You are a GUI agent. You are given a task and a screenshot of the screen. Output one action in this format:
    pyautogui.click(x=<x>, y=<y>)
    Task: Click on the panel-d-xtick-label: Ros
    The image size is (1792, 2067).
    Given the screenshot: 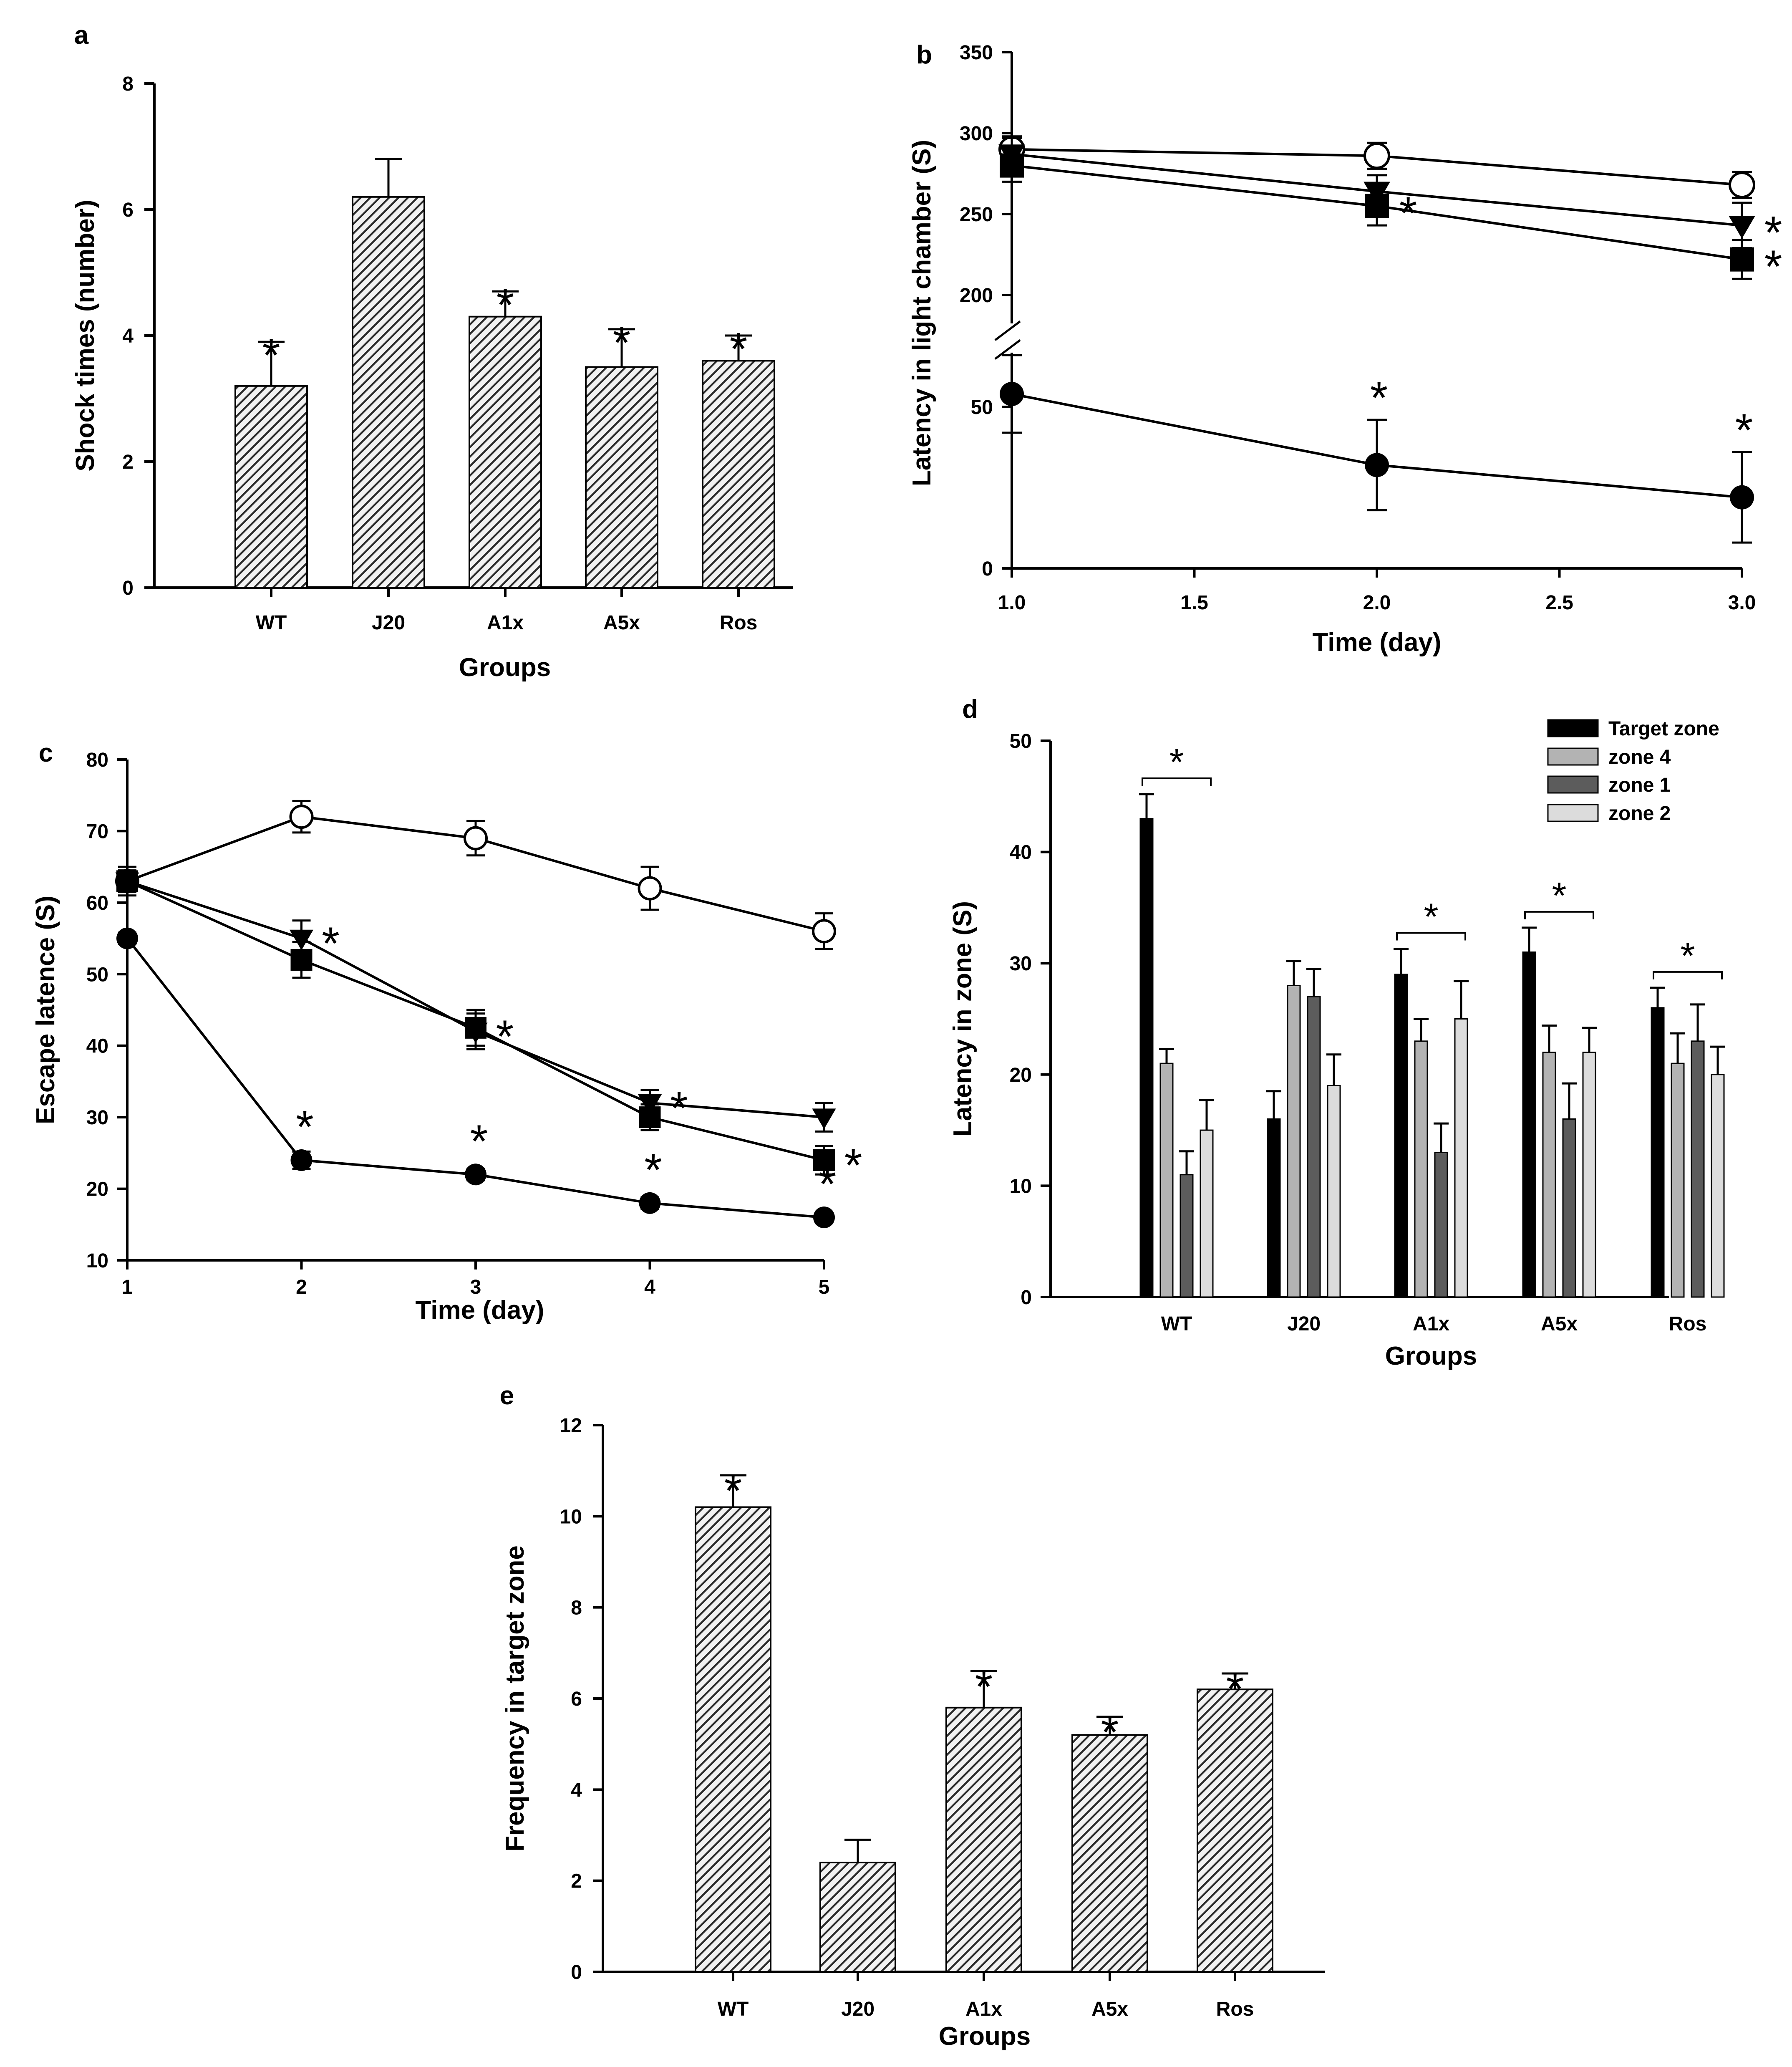 What is the action you would take?
    pyautogui.click(x=1688, y=1324)
    